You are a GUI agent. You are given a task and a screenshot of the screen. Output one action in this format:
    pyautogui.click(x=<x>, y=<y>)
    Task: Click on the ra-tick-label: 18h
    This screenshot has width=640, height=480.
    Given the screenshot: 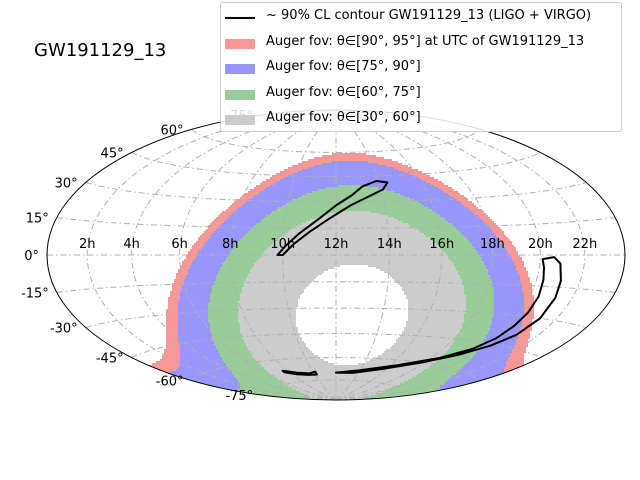 What is the action you would take?
    pyautogui.click(x=492, y=244)
    